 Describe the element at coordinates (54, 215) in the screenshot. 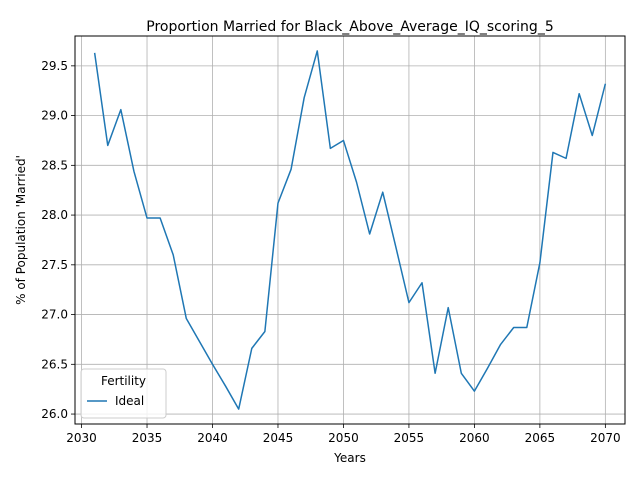

I see `y-tick-label: 28.0` at that location.